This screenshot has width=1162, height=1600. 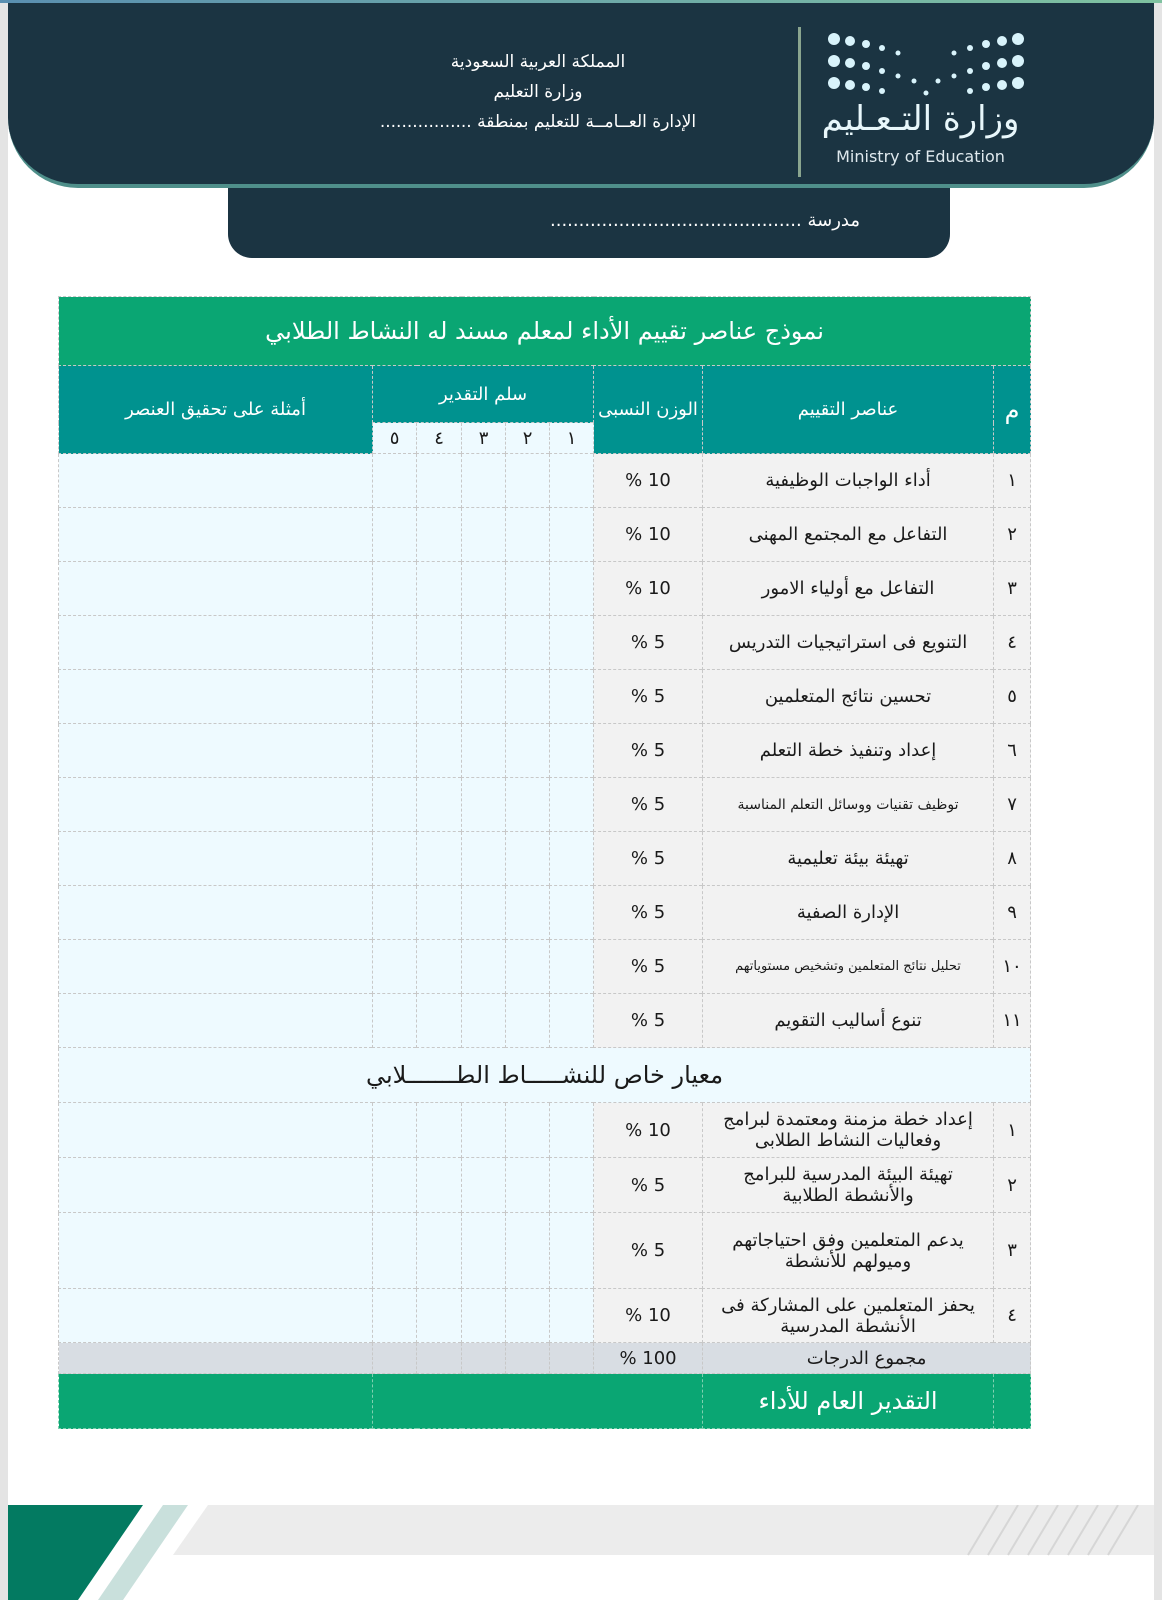 I want to click on header-num: م, so click(x=1012, y=409).